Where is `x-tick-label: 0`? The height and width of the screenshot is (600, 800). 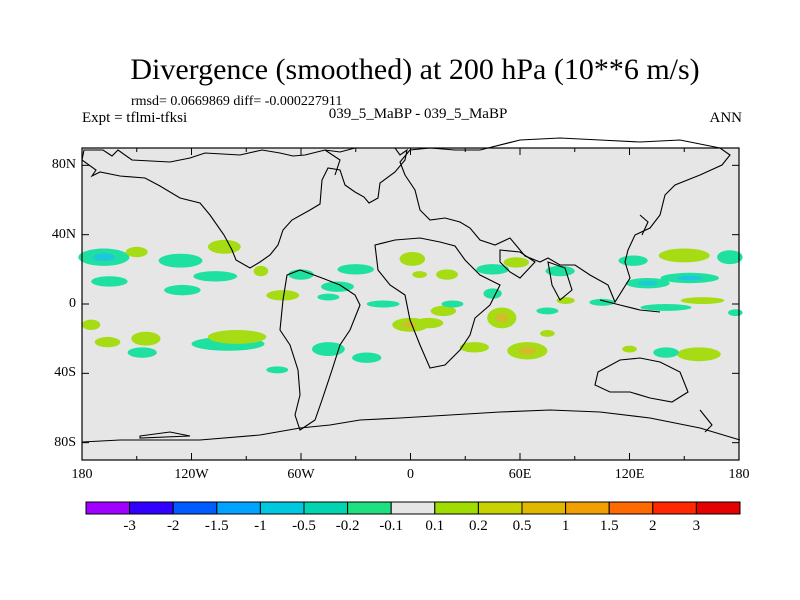
x-tick-label: 0 is located at coordinates (410, 474).